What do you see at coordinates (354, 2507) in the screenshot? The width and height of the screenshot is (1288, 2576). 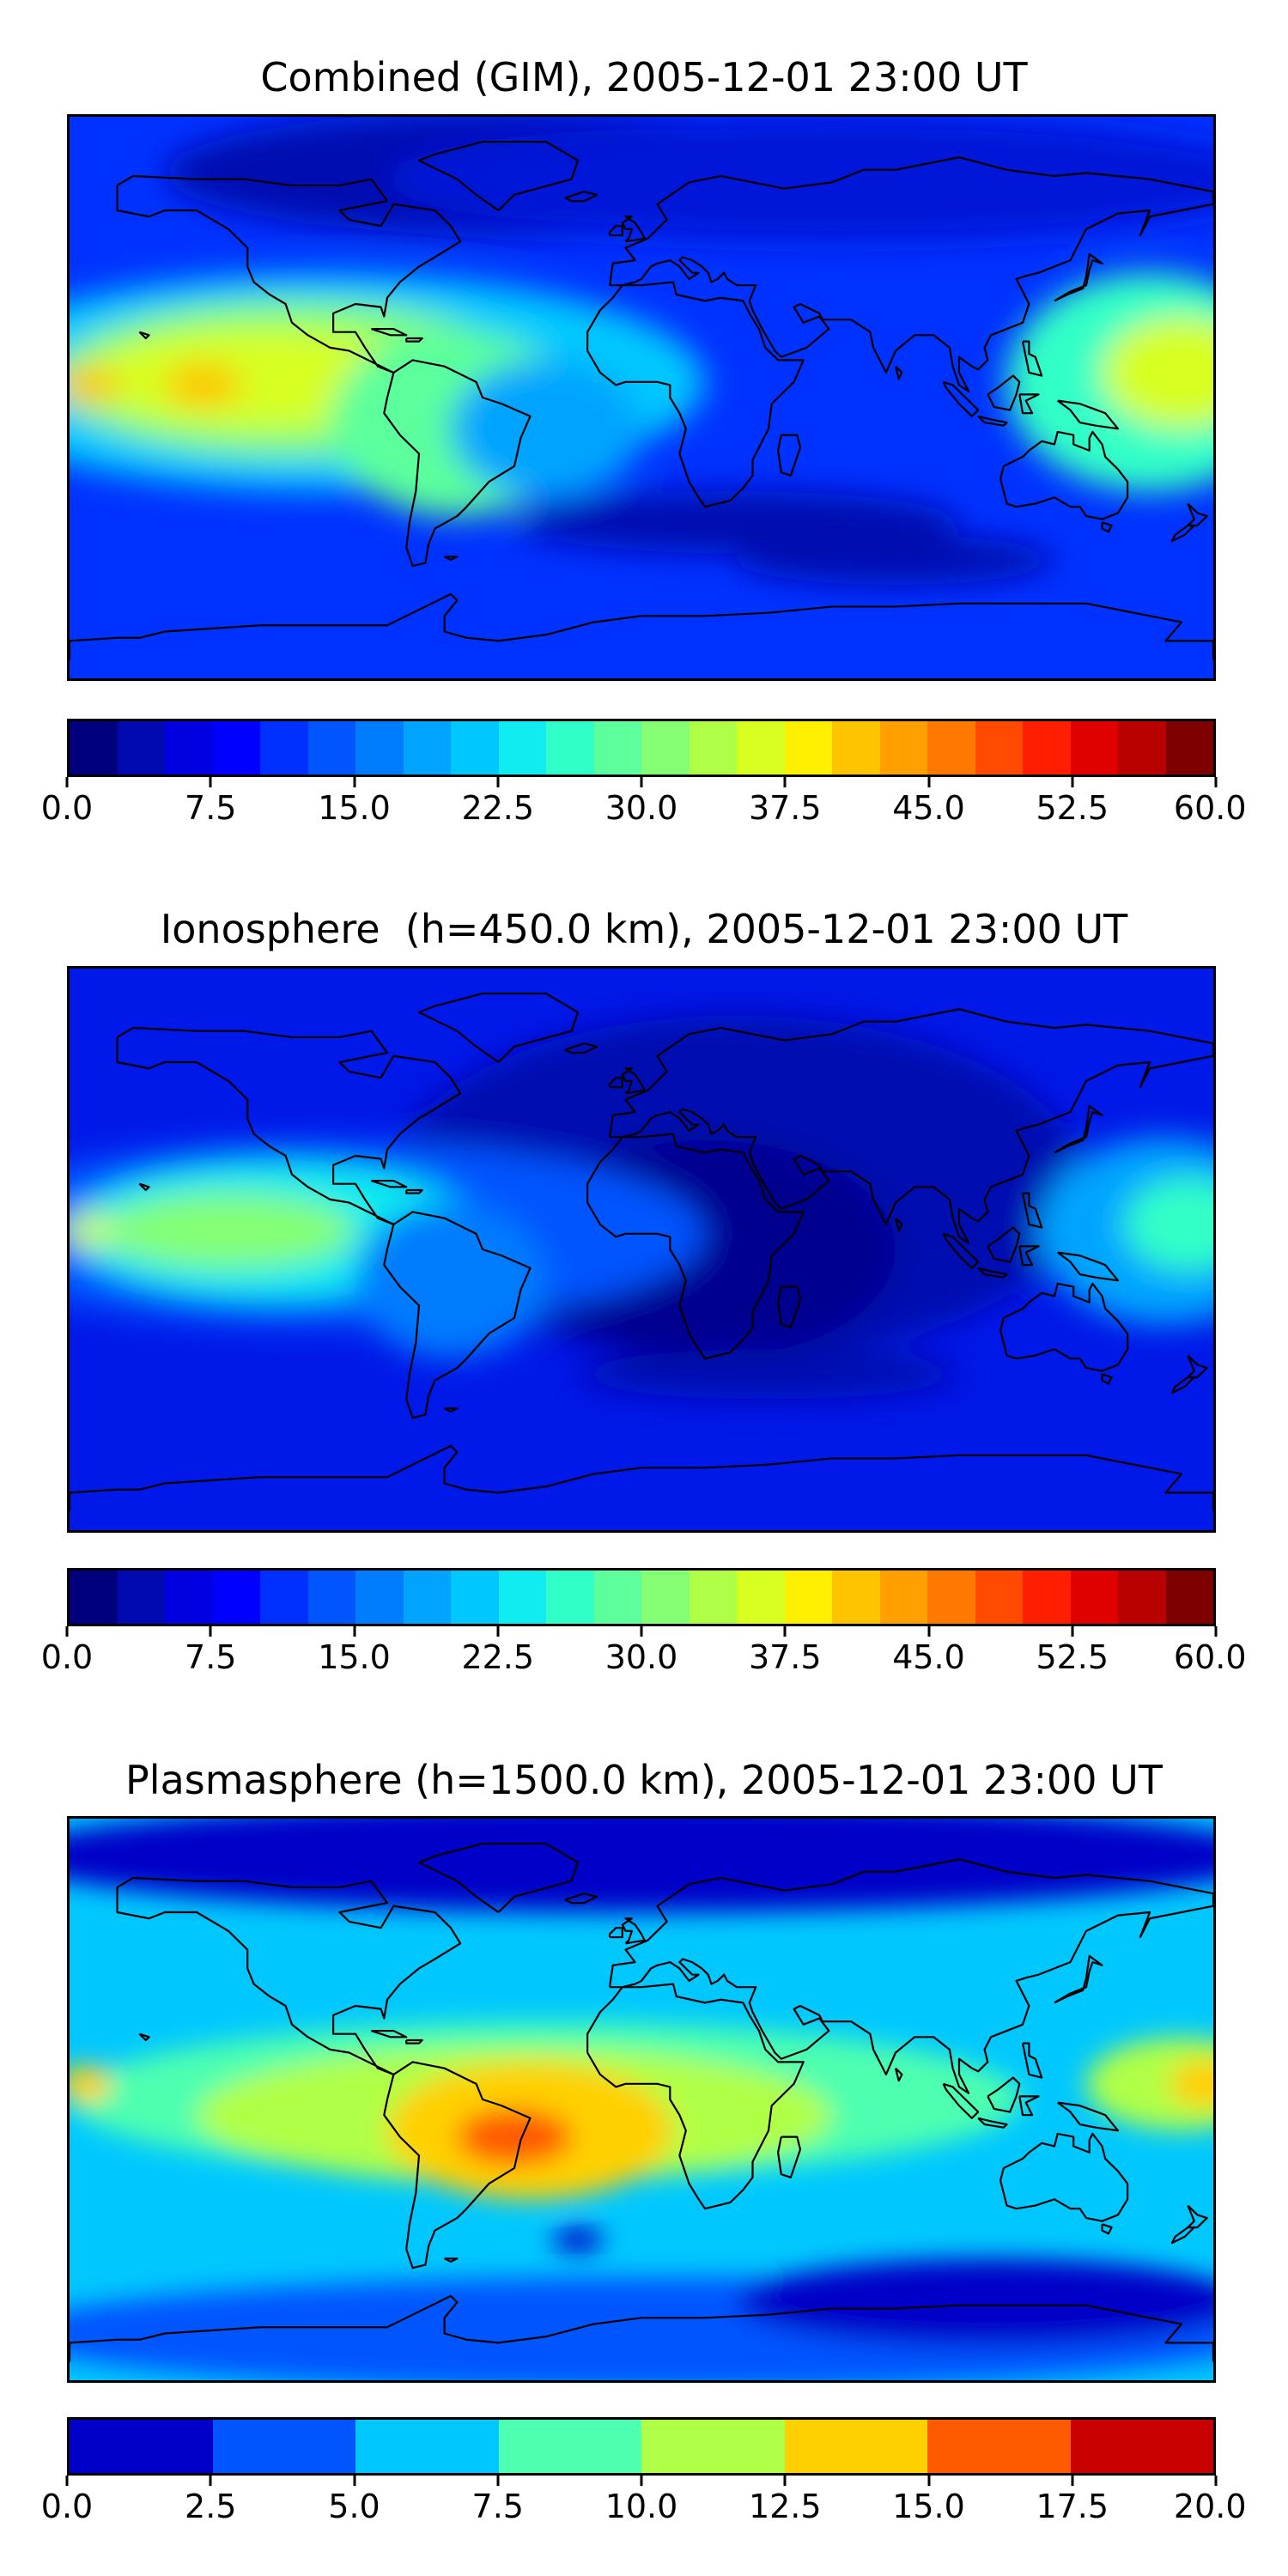 I see `colorbar-tick-label: 5.0` at bounding box center [354, 2507].